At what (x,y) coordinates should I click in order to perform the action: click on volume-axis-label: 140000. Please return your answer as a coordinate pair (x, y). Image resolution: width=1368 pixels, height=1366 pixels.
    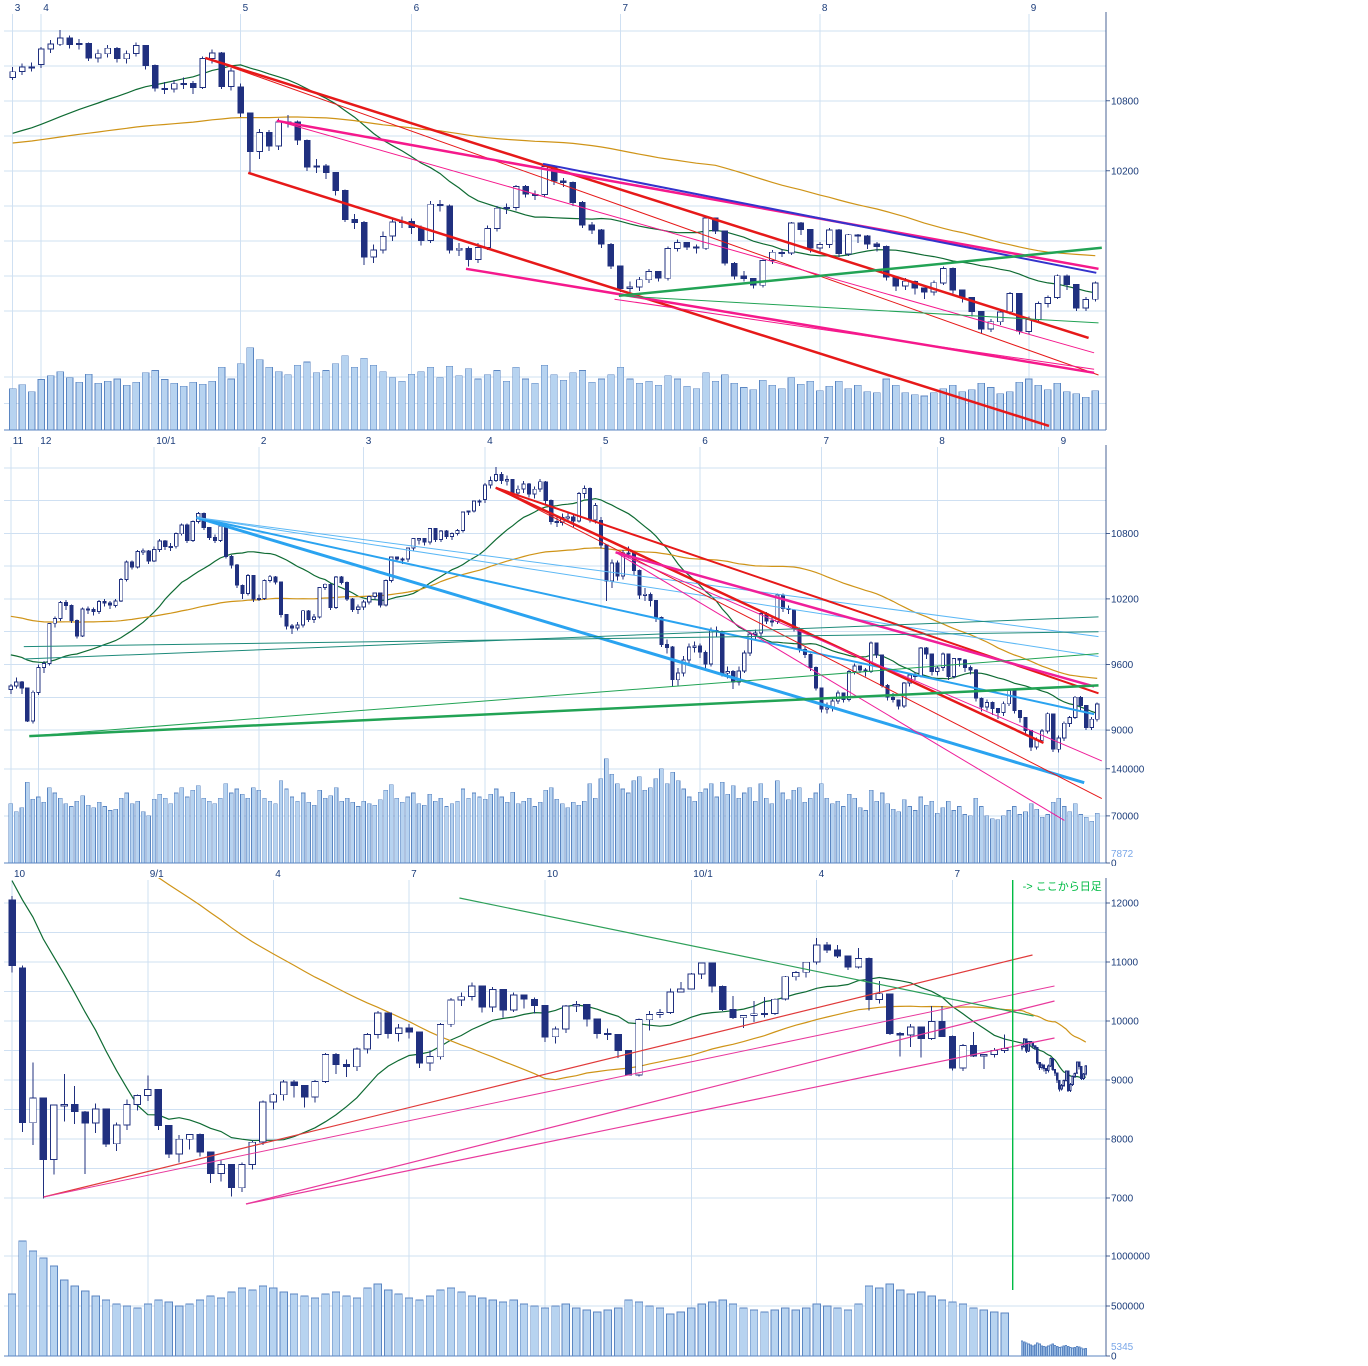
    Looking at the image, I should click on (1128, 769).